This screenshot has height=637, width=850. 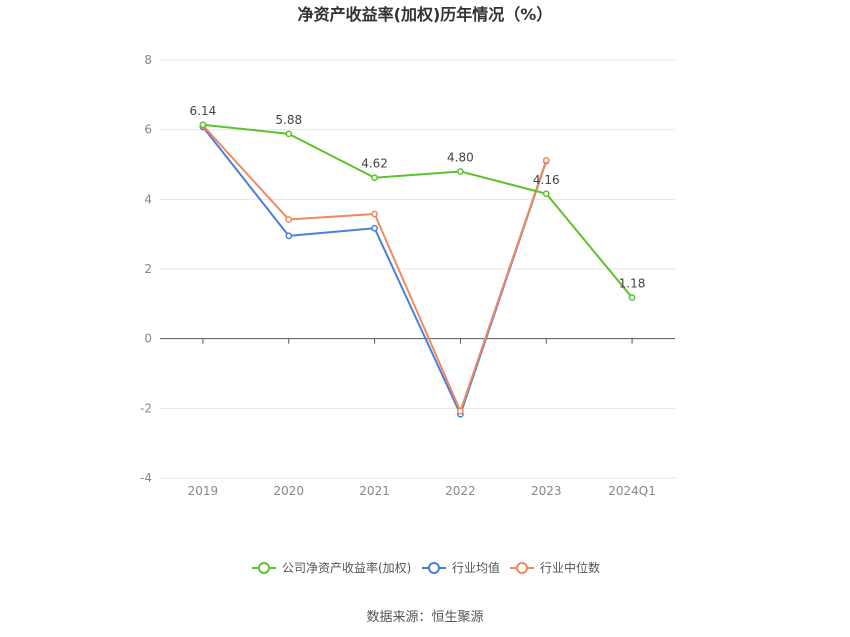 I want to click on x-tick-label: 2019, so click(x=203, y=491).